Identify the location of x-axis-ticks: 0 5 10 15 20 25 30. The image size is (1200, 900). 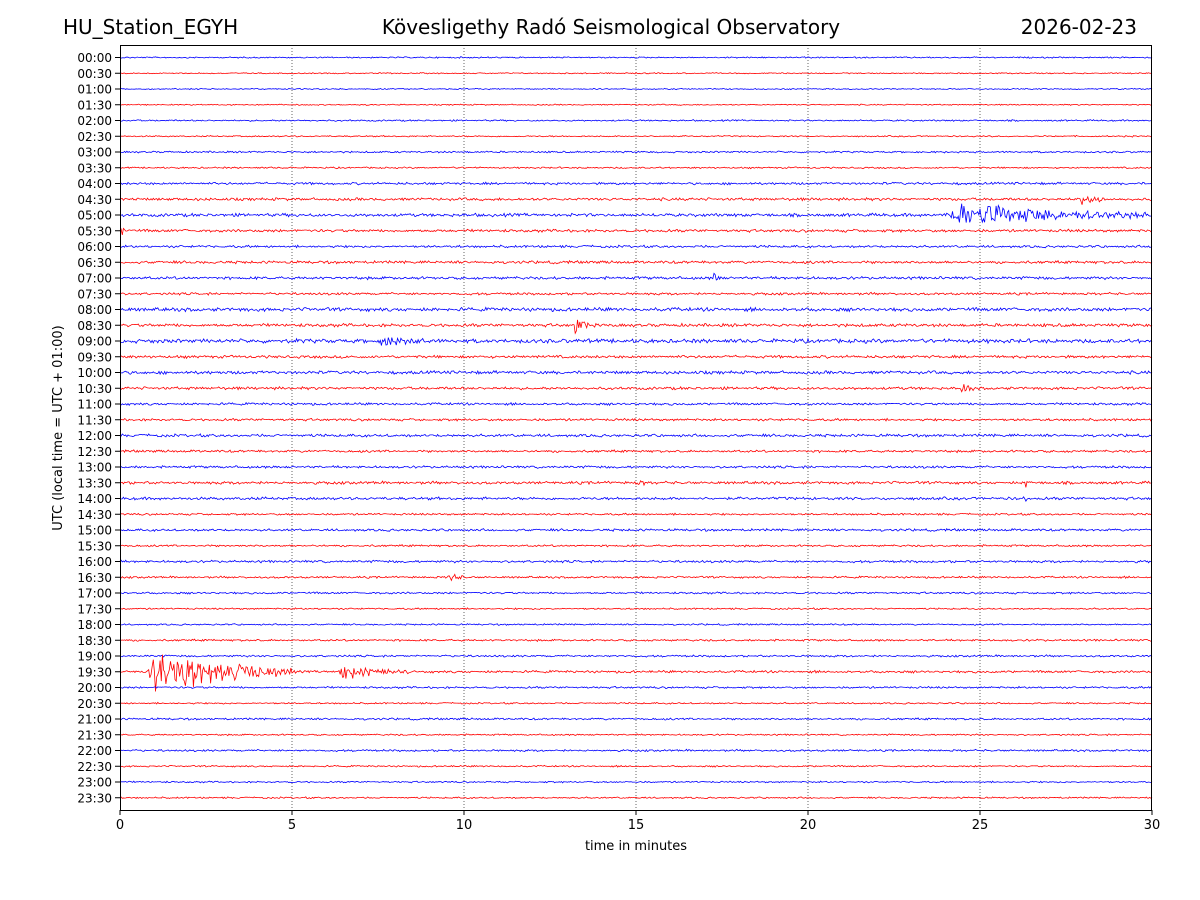
(638, 821).